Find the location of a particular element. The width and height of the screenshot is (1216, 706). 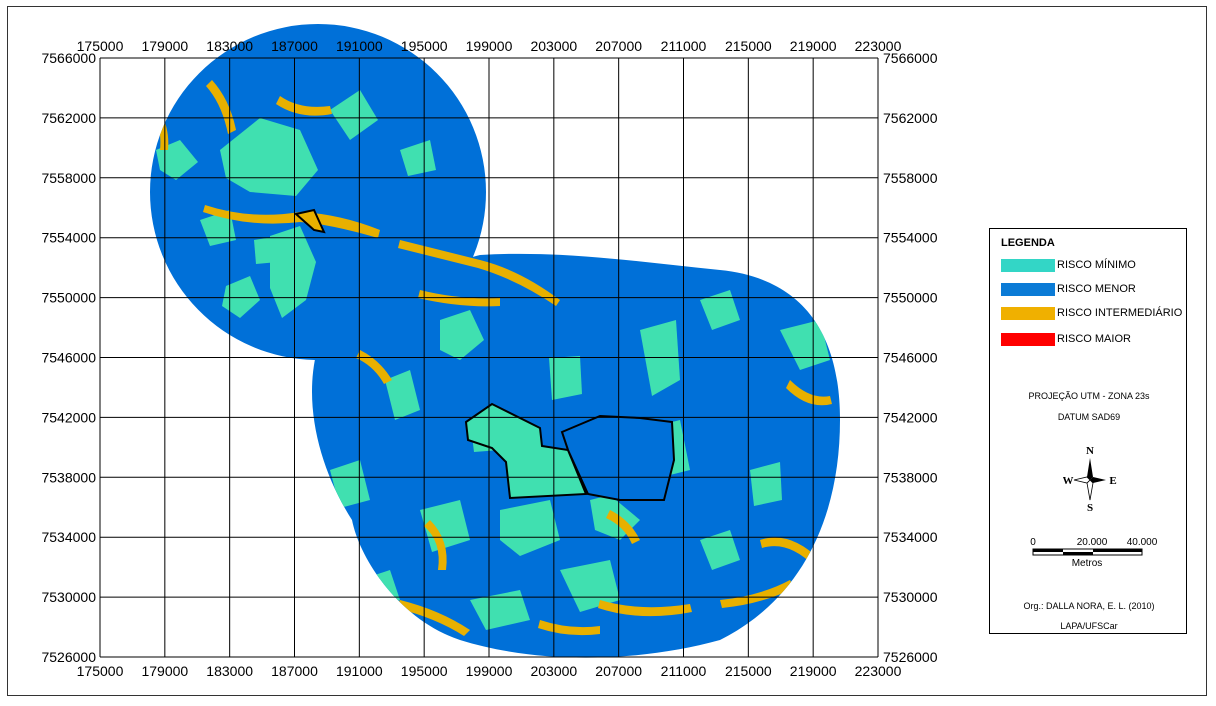

y-tick-label-left: 7542000 is located at coordinates (68, 417).